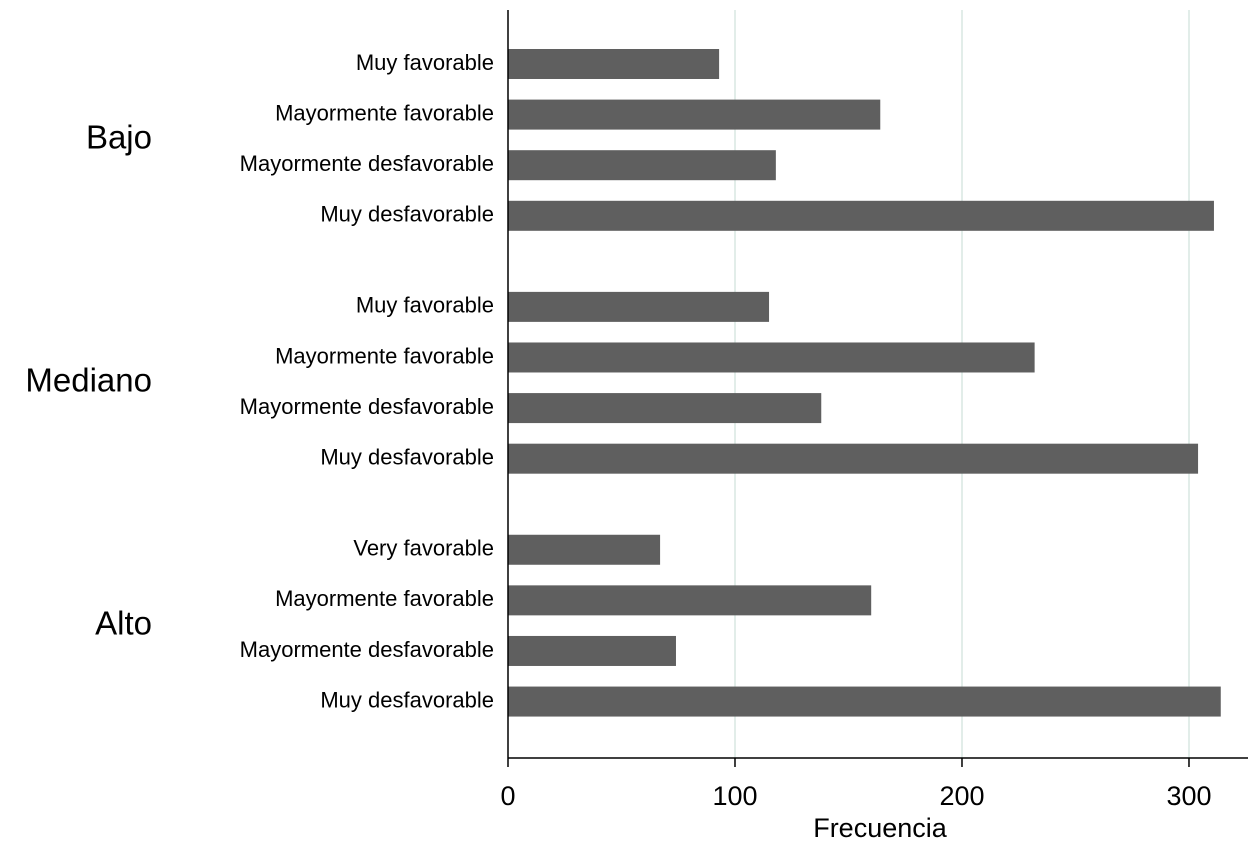 This screenshot has width=1249, height=850. I want to click on category-label: Very favorable, so click(423, 548).